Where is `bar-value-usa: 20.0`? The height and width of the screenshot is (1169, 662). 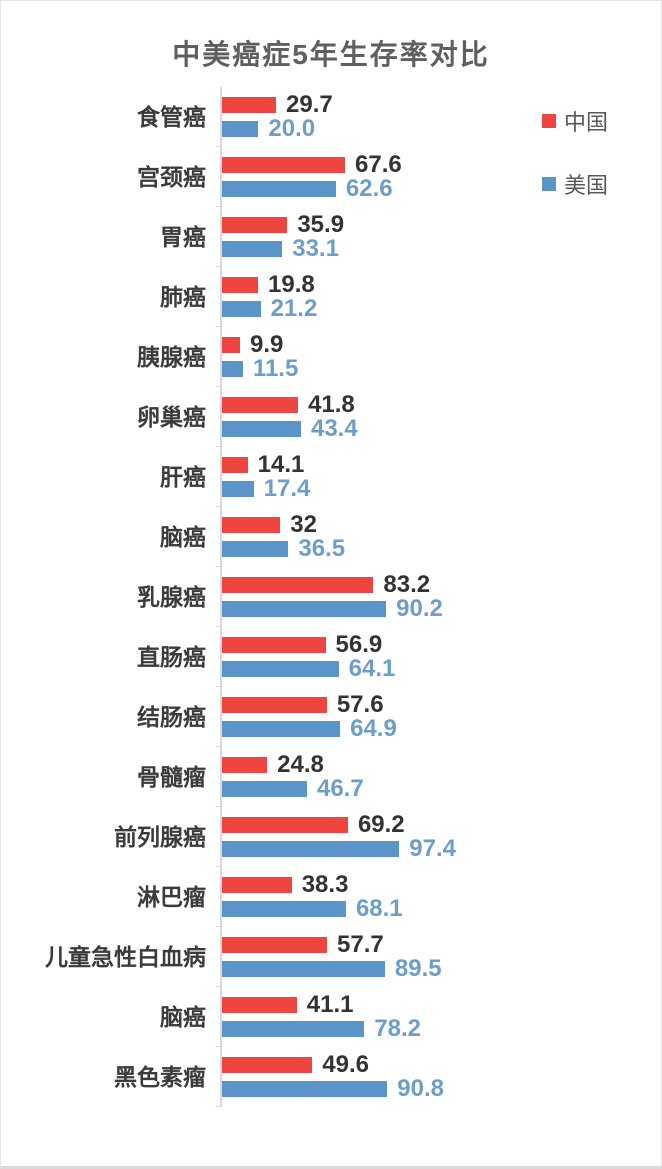 bar-value-usa: 20.0 is located at coordinates (292, 128).